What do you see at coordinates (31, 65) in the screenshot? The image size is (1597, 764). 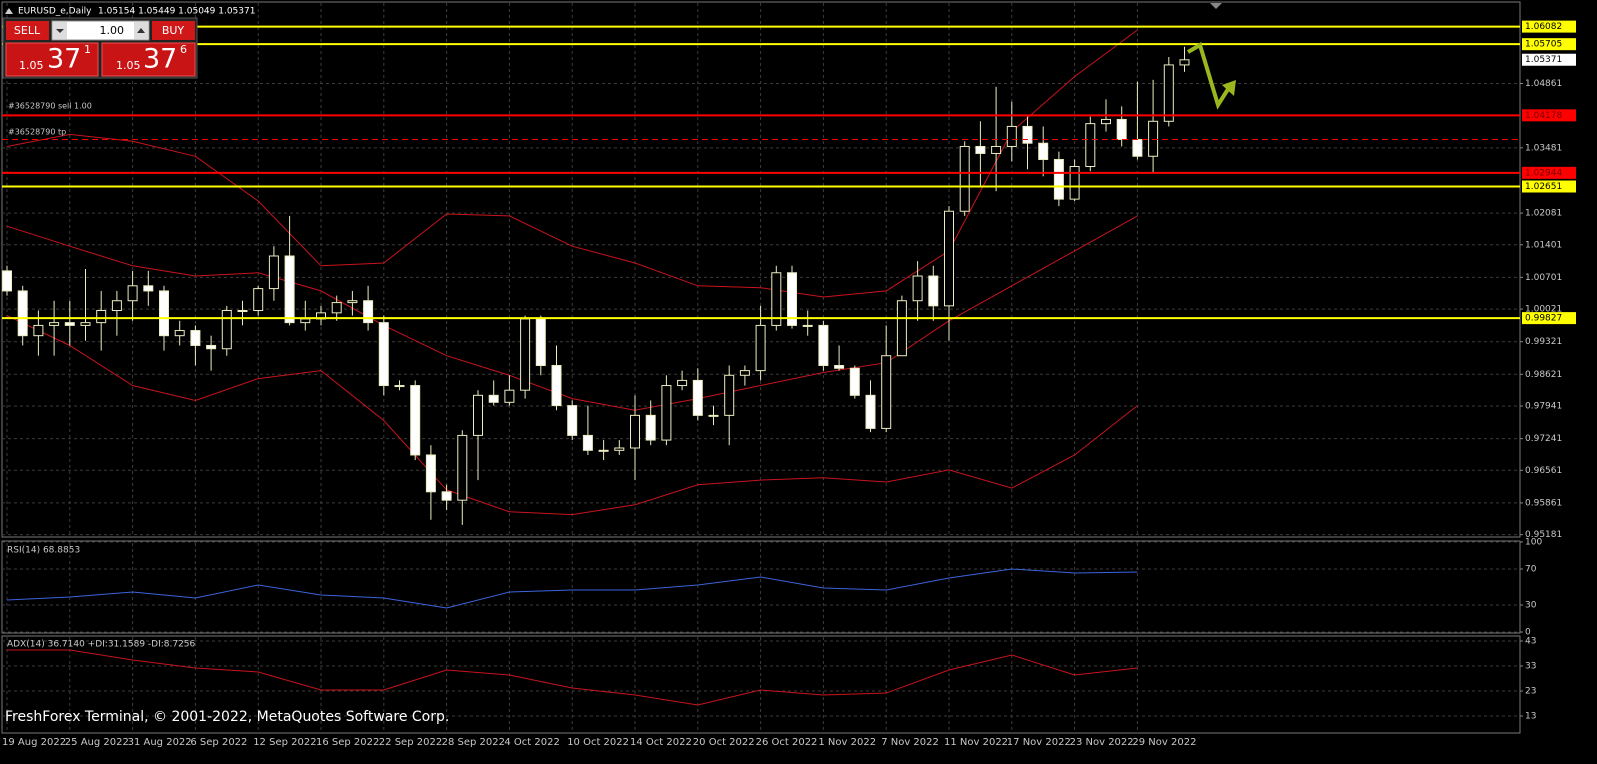 I see `sell-price-big: 1.05` at bounding box center [31, 65].